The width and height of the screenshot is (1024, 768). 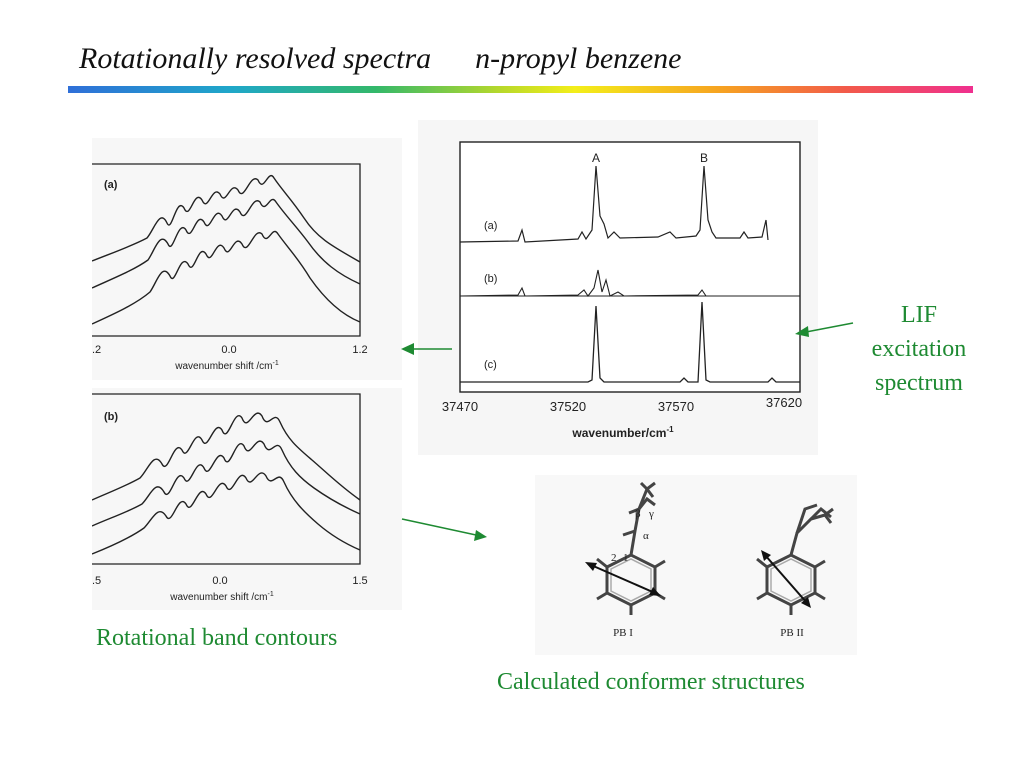 I want to click on caption-lif-line-2: excitation, so click(x=919, y=349).